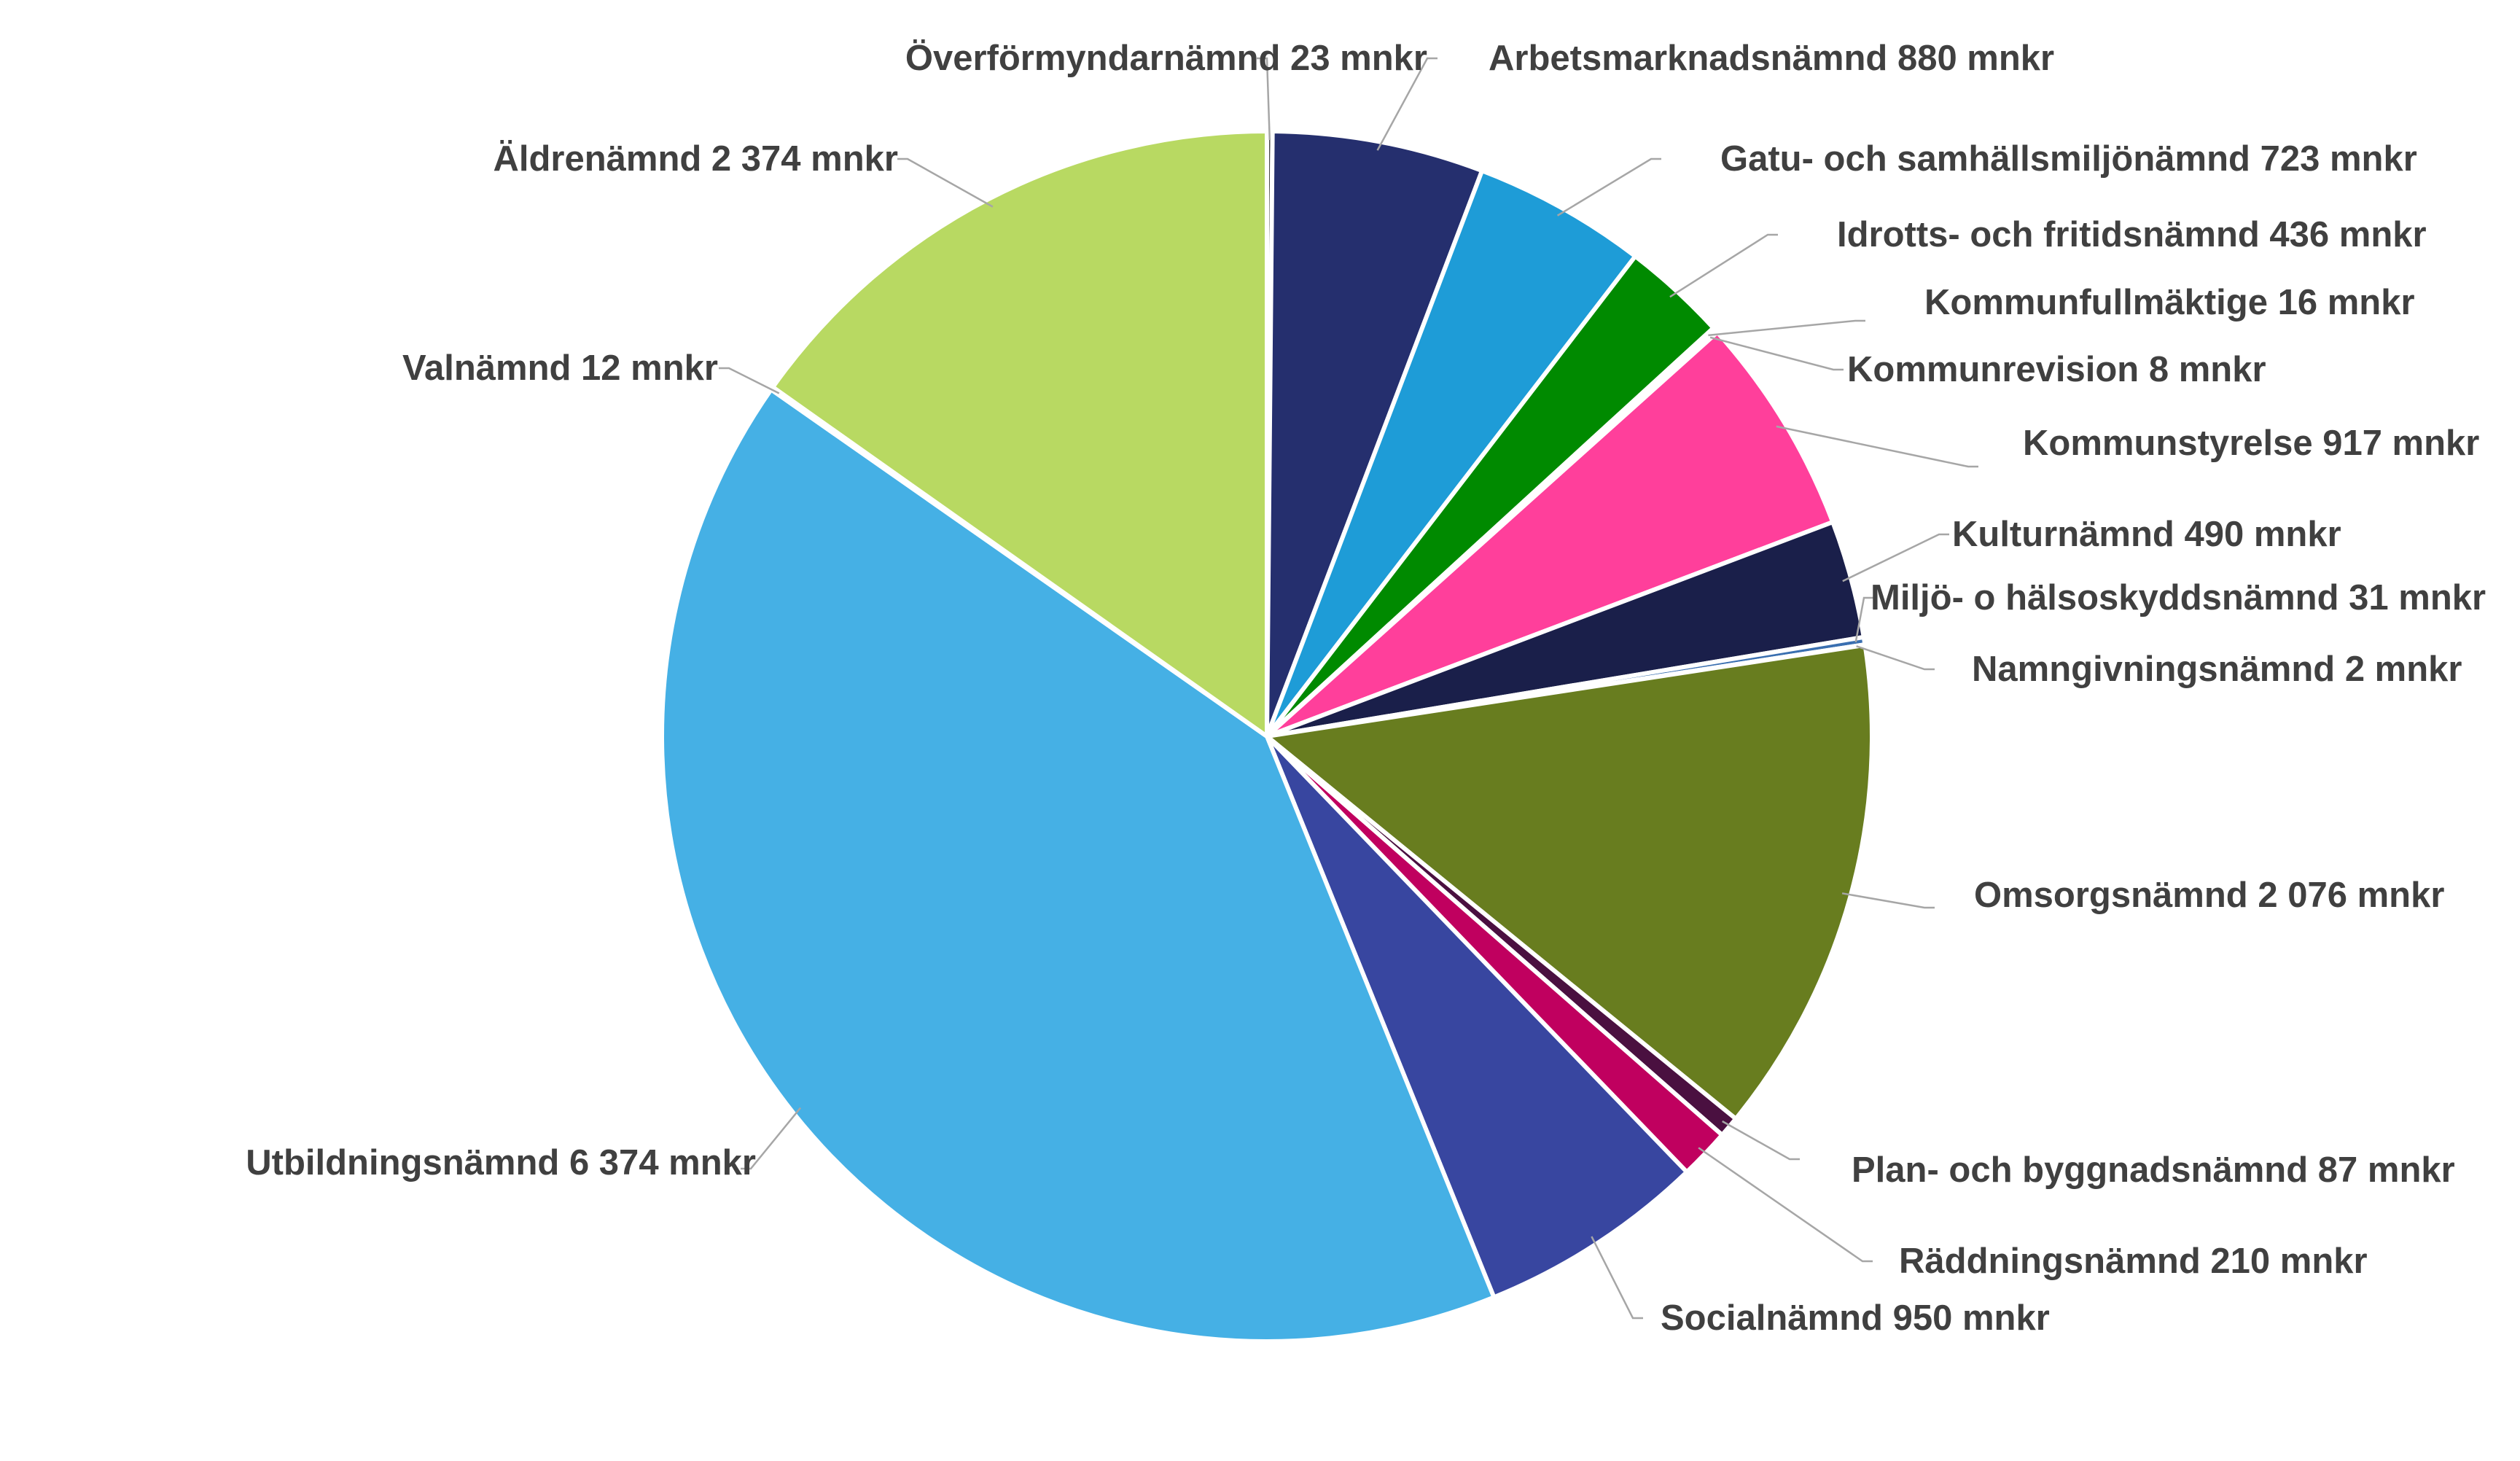  Describe the element at coordinates (2056, 369) in the screenshot. I see `slice-label-6: Kommunrevision 8 mnkr` at that location.